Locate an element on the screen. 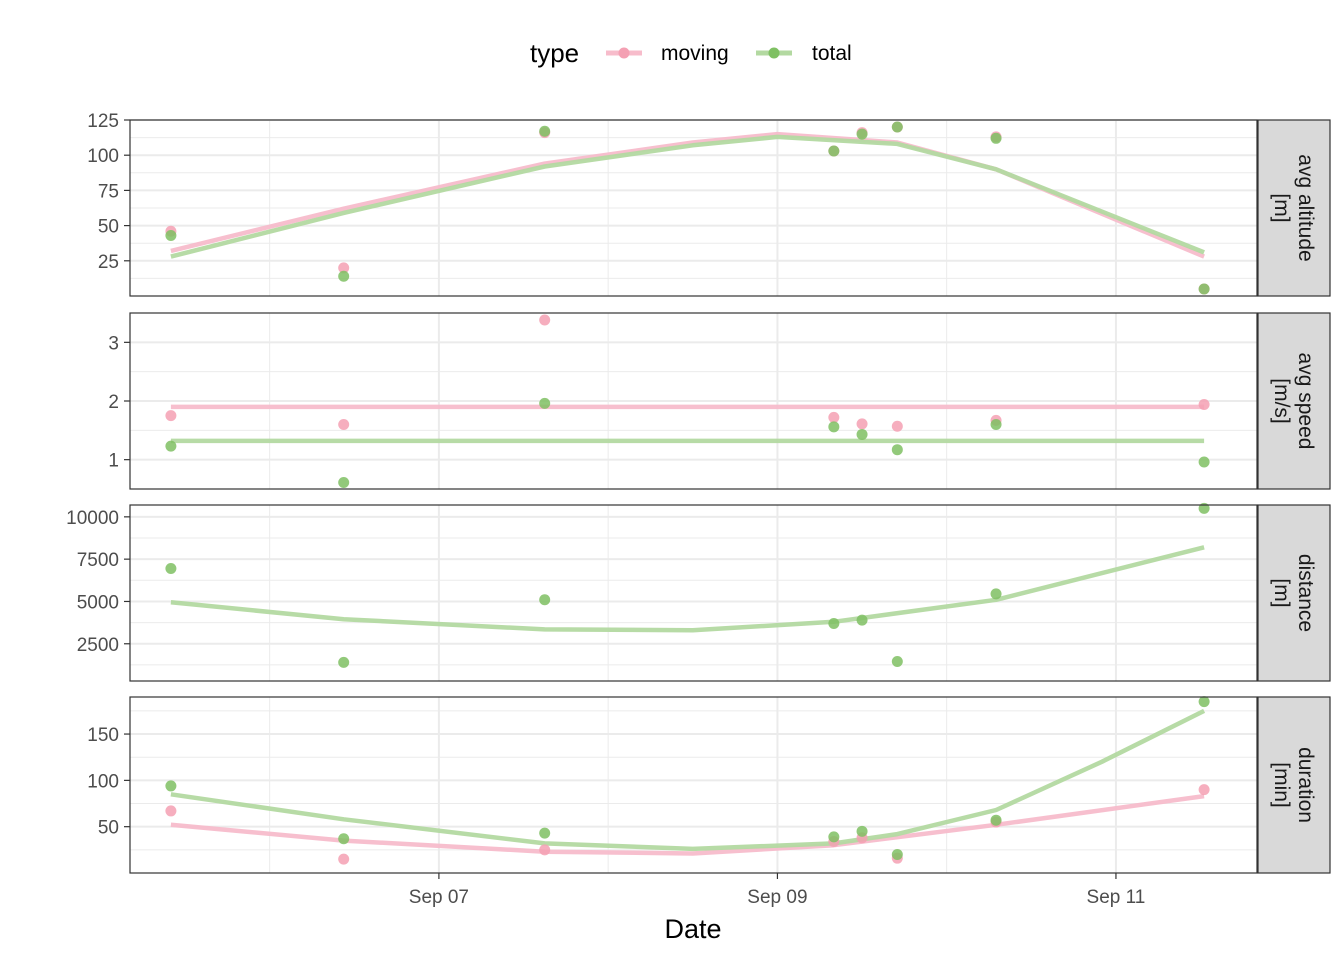 The height and width of the screenshot is (960, 1344). y-tick-label: 75 is located at coordinates (108, 191).